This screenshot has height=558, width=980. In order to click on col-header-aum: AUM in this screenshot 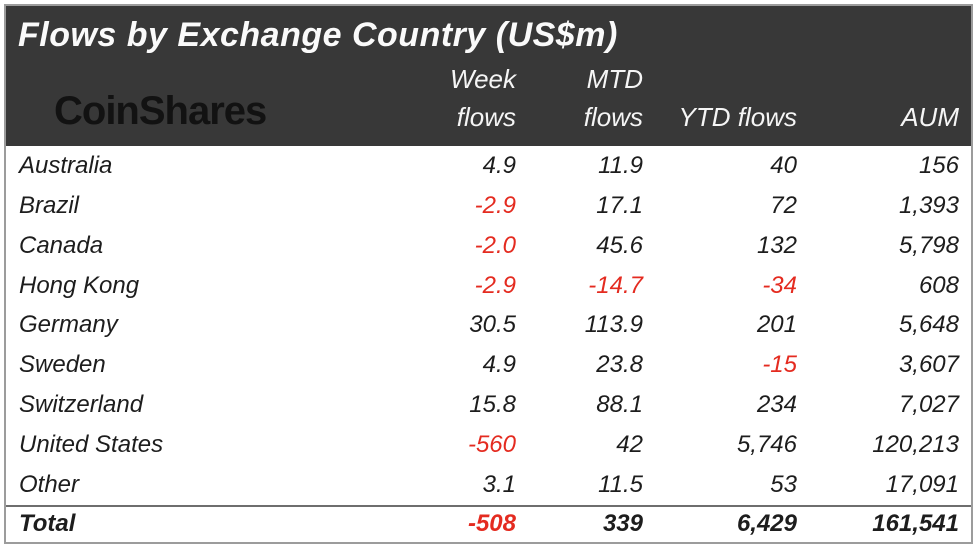, I will do `click(884, 118)`.